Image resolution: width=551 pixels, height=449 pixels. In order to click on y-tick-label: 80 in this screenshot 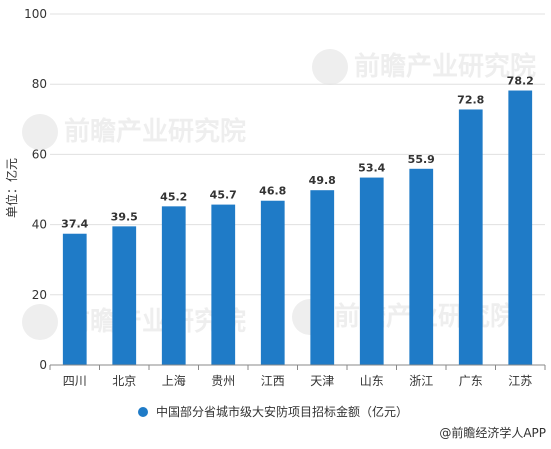, I will do `click(39, 84)`.